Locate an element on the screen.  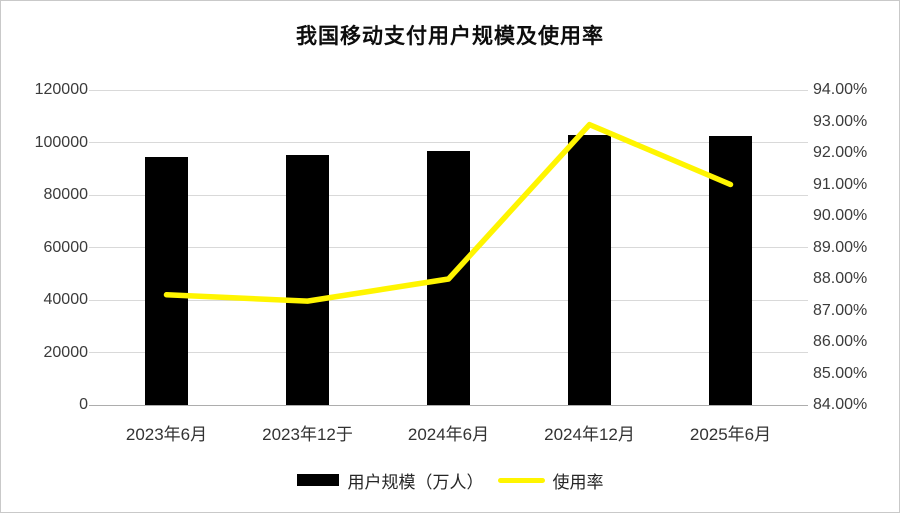
y-axis-left-tick-label: 80000 is located at coordinates (66, 194).